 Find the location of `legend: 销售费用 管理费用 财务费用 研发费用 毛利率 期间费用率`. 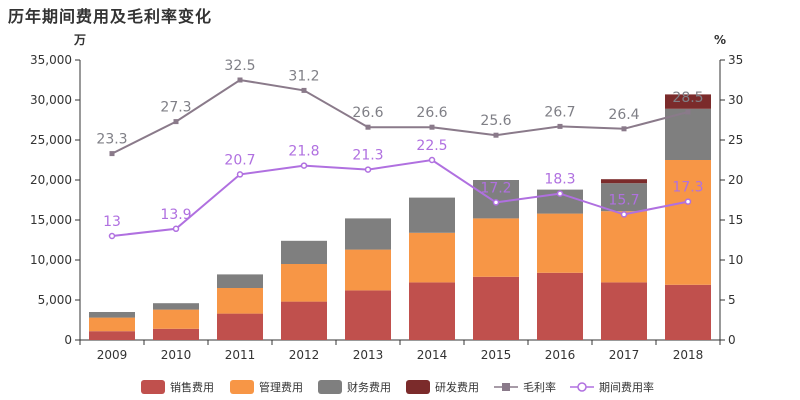

legend: 销售费用 管理费用 财务费用 研发费用 毛利率 期间费用率 is located at coordinates (397, 387).